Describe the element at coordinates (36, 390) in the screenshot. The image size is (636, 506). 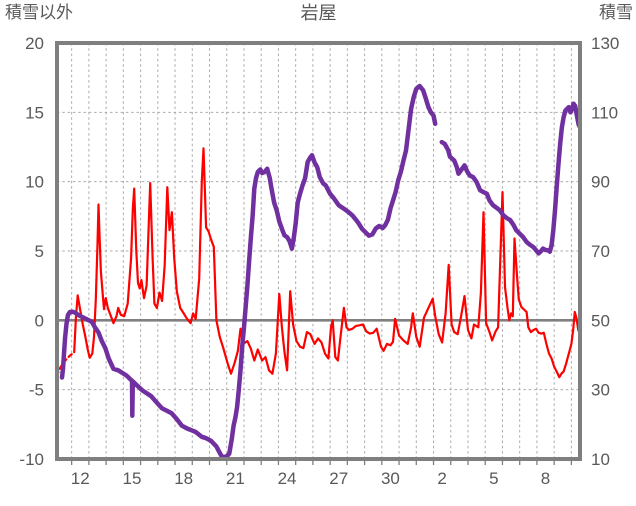
I see `left-tick-label: -5` at that location.